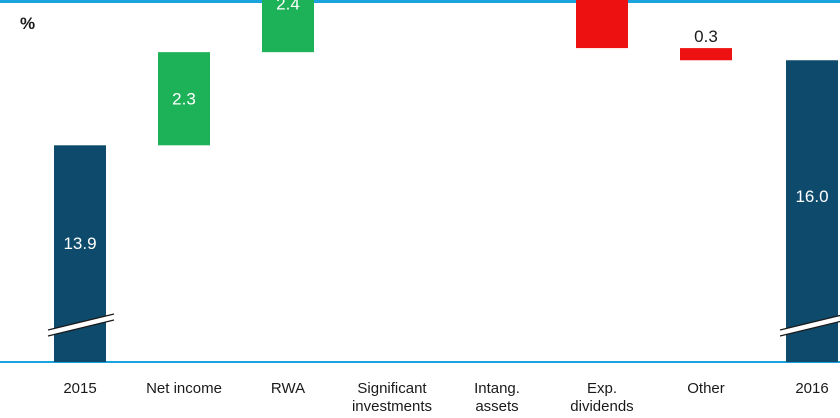  Describe the element at coordinates (706, 36) in the screenshot. I see `data-label-6: 0.3` at that location.